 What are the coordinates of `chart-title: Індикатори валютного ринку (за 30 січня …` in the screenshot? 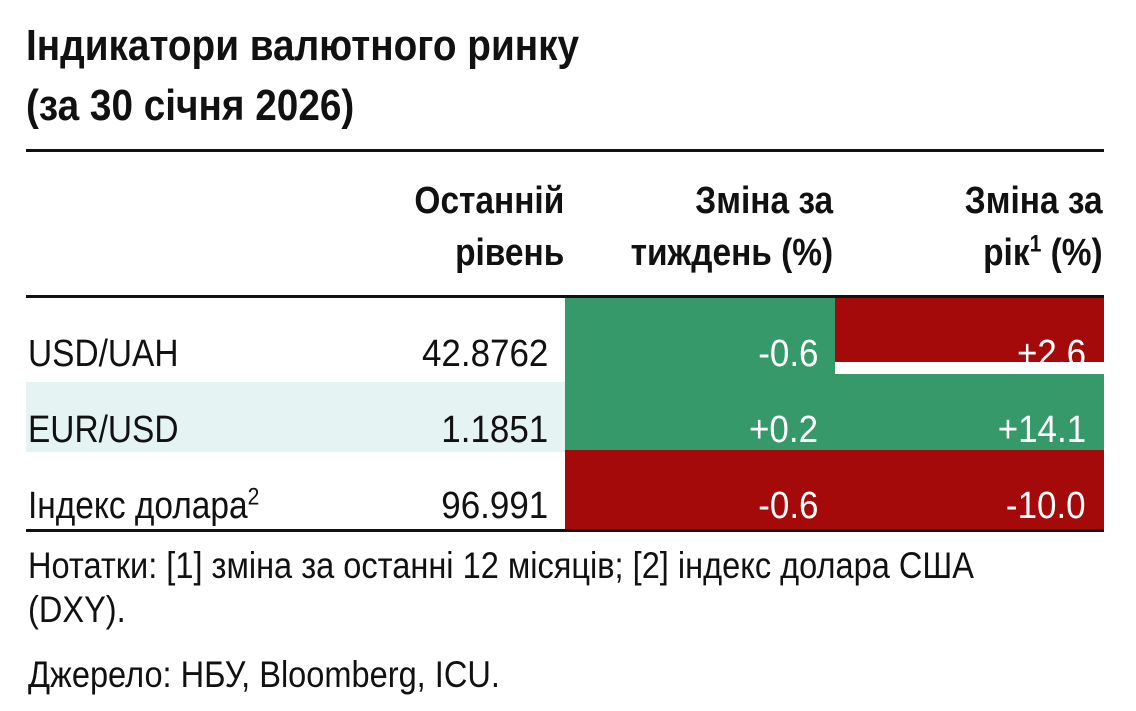 It's located at (501, 76).